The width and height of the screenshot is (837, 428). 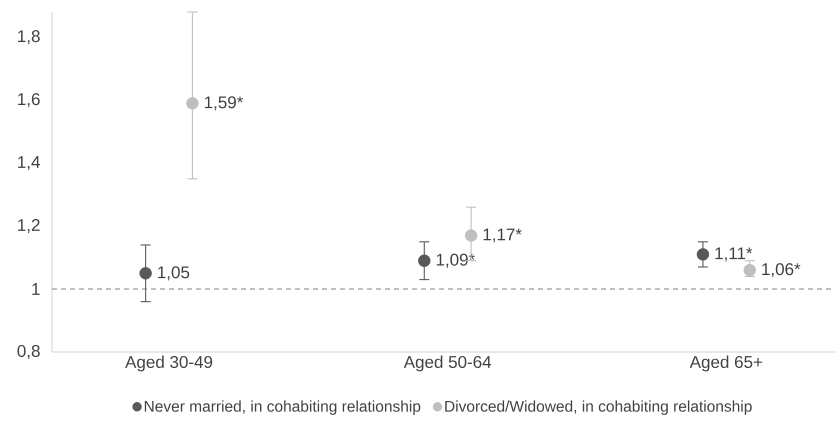 What do you see at coordinates (224, 103) in the screenshot?
I see `data-label: 1,59*` at bounding box center [224, 103].